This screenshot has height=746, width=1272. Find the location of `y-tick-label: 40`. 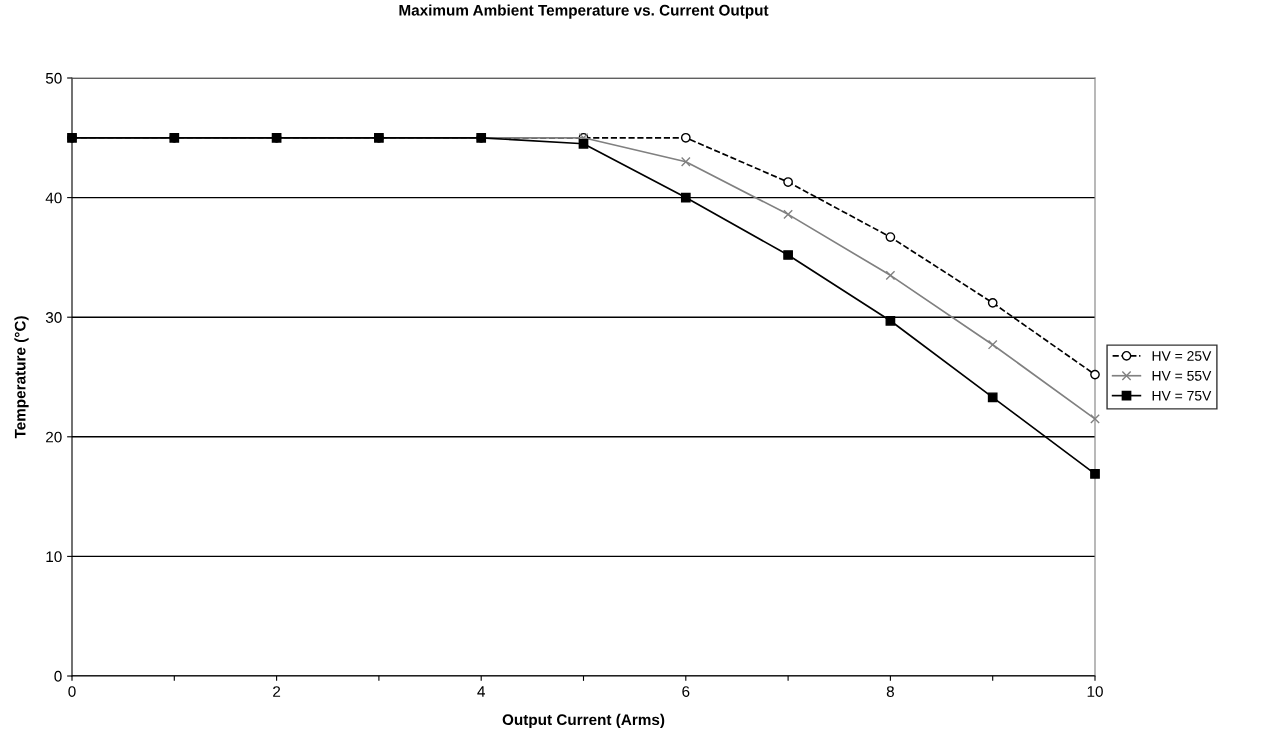

y-tick-label: 40 is located at coordinates (53, 198).